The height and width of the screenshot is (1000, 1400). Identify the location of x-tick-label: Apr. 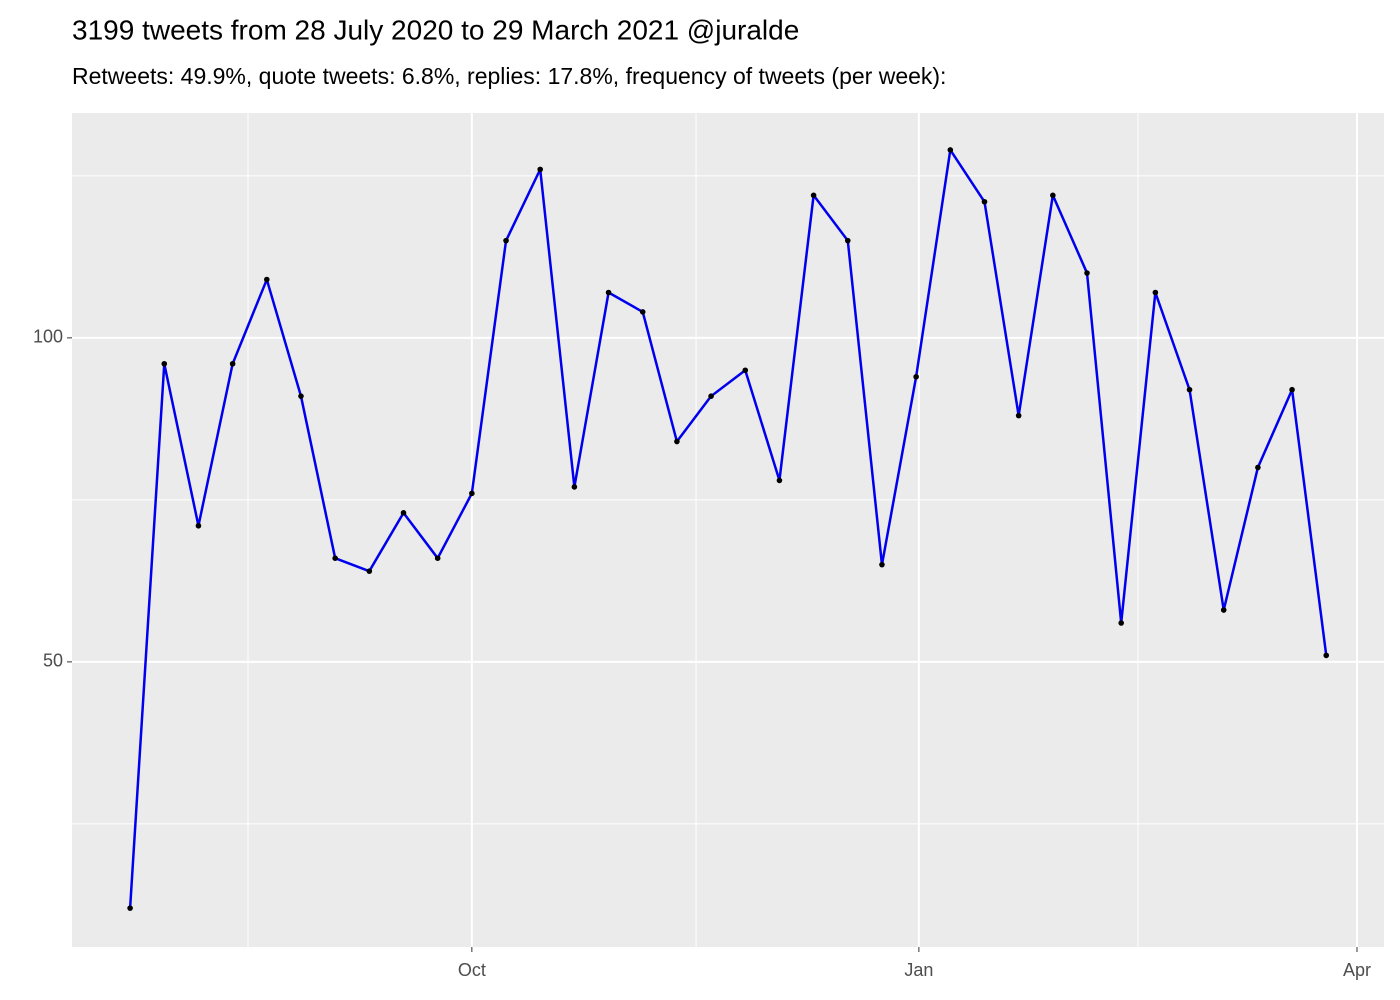
(1357, 970).